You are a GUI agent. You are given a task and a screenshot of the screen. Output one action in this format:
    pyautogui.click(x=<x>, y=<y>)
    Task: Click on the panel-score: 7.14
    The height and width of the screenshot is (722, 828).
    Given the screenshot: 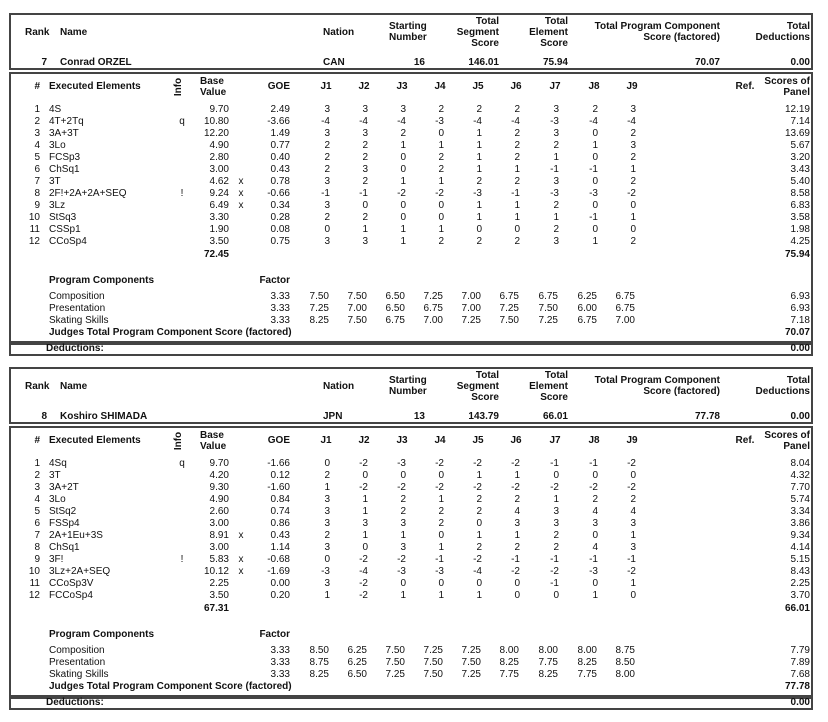 What is the action you would take?
    pyautogui.click(x=800, y=121)
    